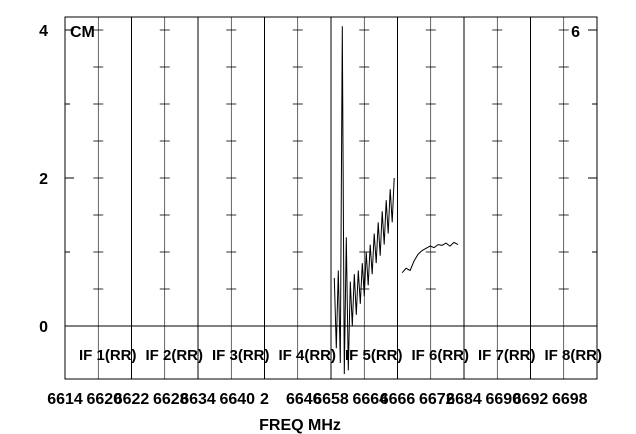  Describe the element at coordinates (237, 399) in the screenshot. I see `x-tick-label: 6640` at that location.